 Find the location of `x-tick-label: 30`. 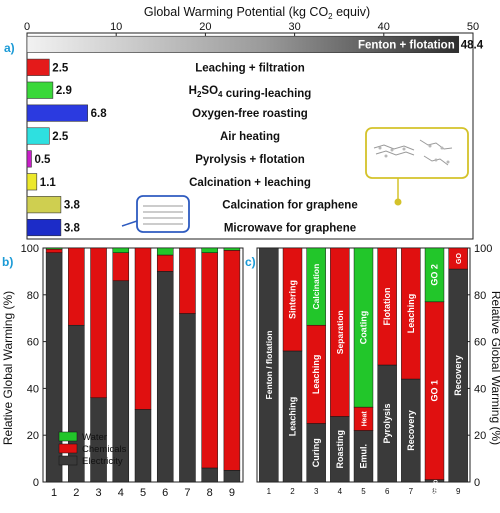

x-tick-label: 30 is located at coordinates (294, 27).